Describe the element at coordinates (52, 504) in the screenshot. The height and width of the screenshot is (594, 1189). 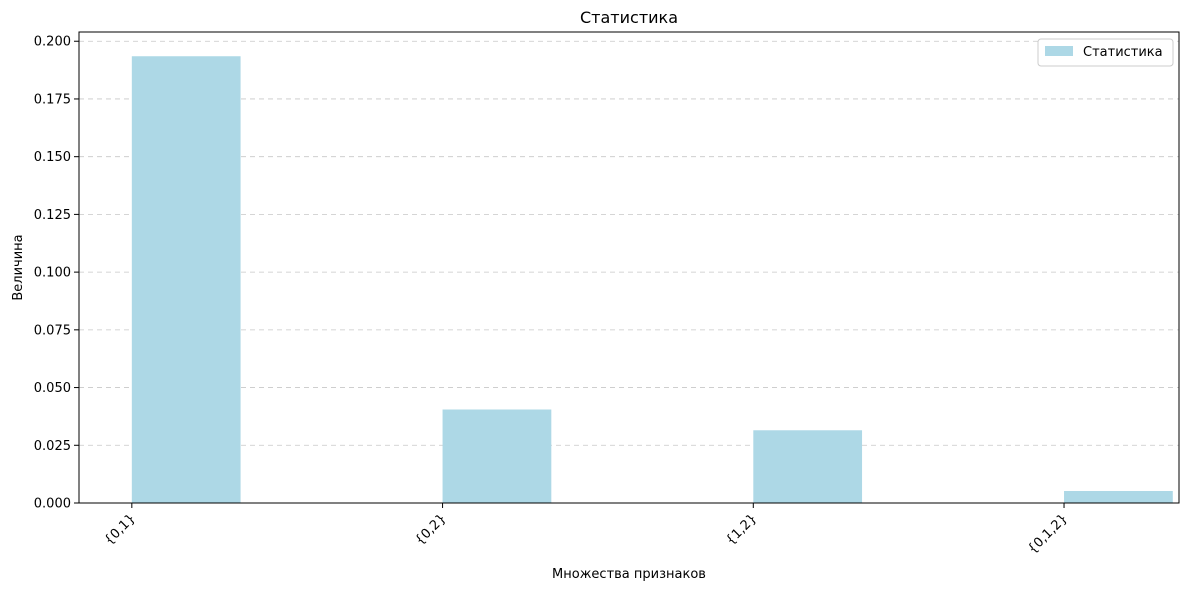
I see `y-tick-label: 0.000` at that location.